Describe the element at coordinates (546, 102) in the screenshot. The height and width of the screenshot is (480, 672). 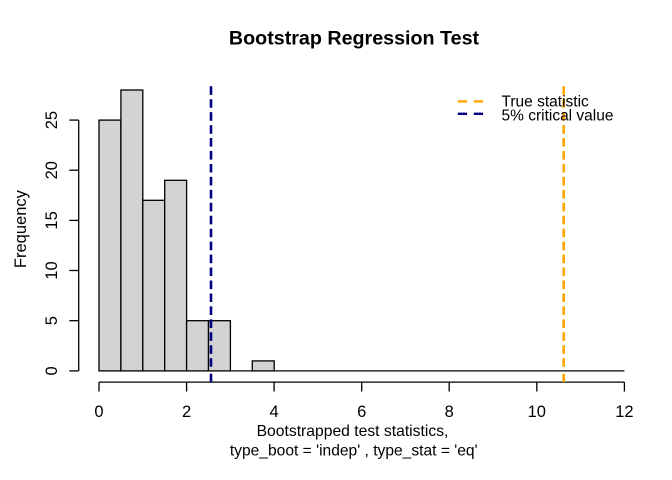
I see `svg-text: True statistic` at that location.